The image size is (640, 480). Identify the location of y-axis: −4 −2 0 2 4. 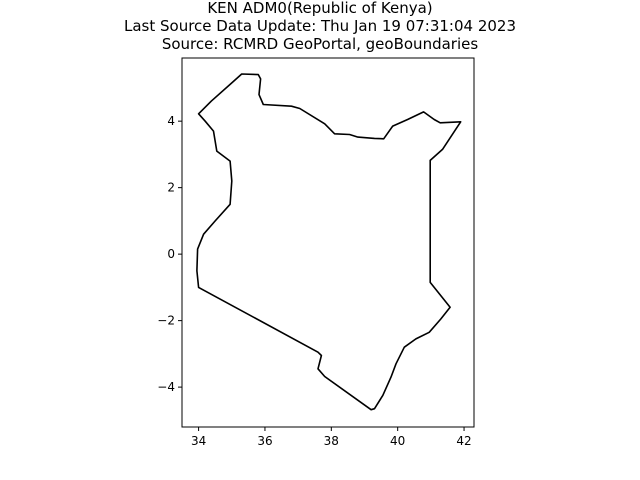
(169, 254).